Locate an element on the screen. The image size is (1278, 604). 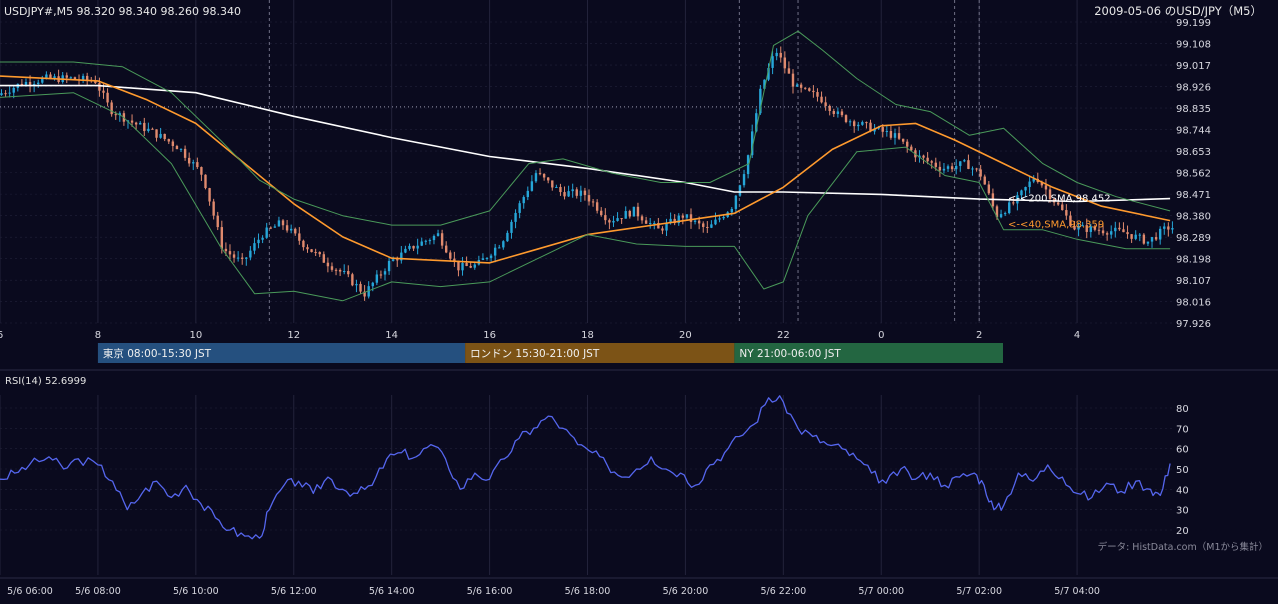
price-tick-label: 98.471 is located at coordinates (1193, 195).